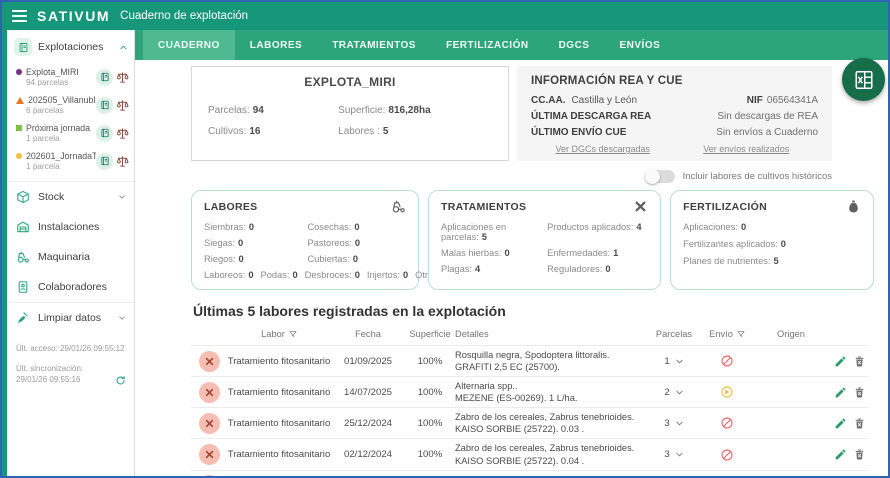 The width and height of the screenshot is (890, 478). What do you see at coordinates (19, 16) in the screenshot?
I see `menu-icon` at bounding box center [19, 16].